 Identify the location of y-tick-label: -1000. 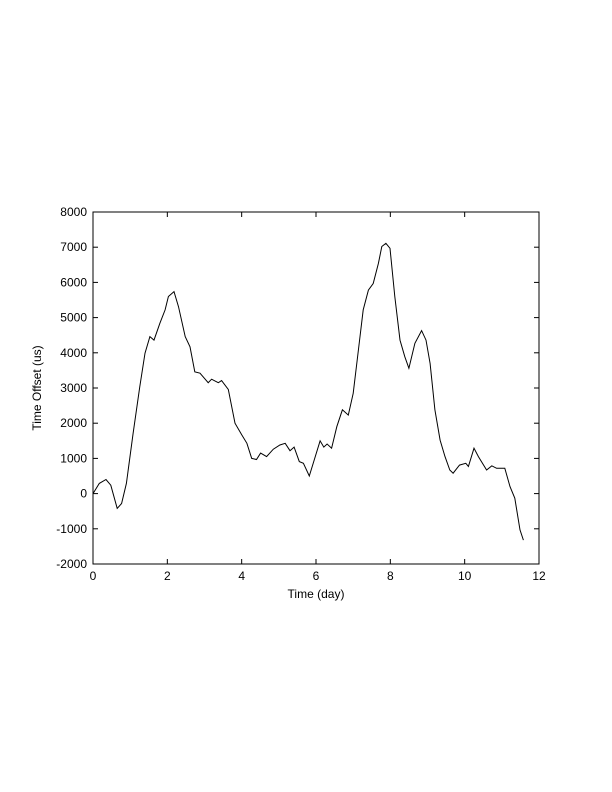
(71, 529).